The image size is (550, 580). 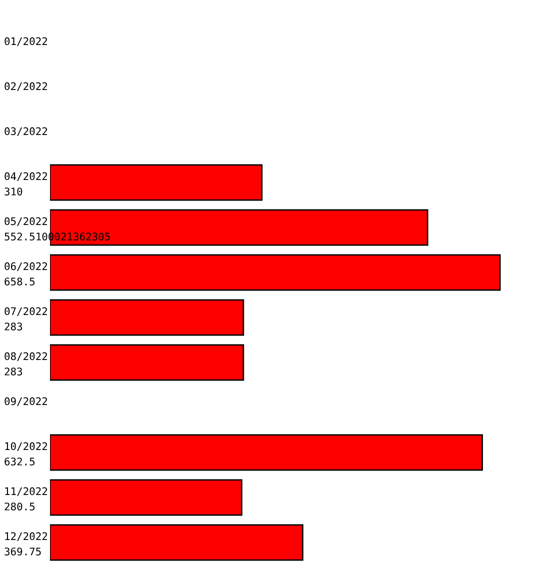 What do you see at coordinates (26, 311) in the screenshot?
I see `y-tick-label: 07/2022` at bounding box center [26, 311].